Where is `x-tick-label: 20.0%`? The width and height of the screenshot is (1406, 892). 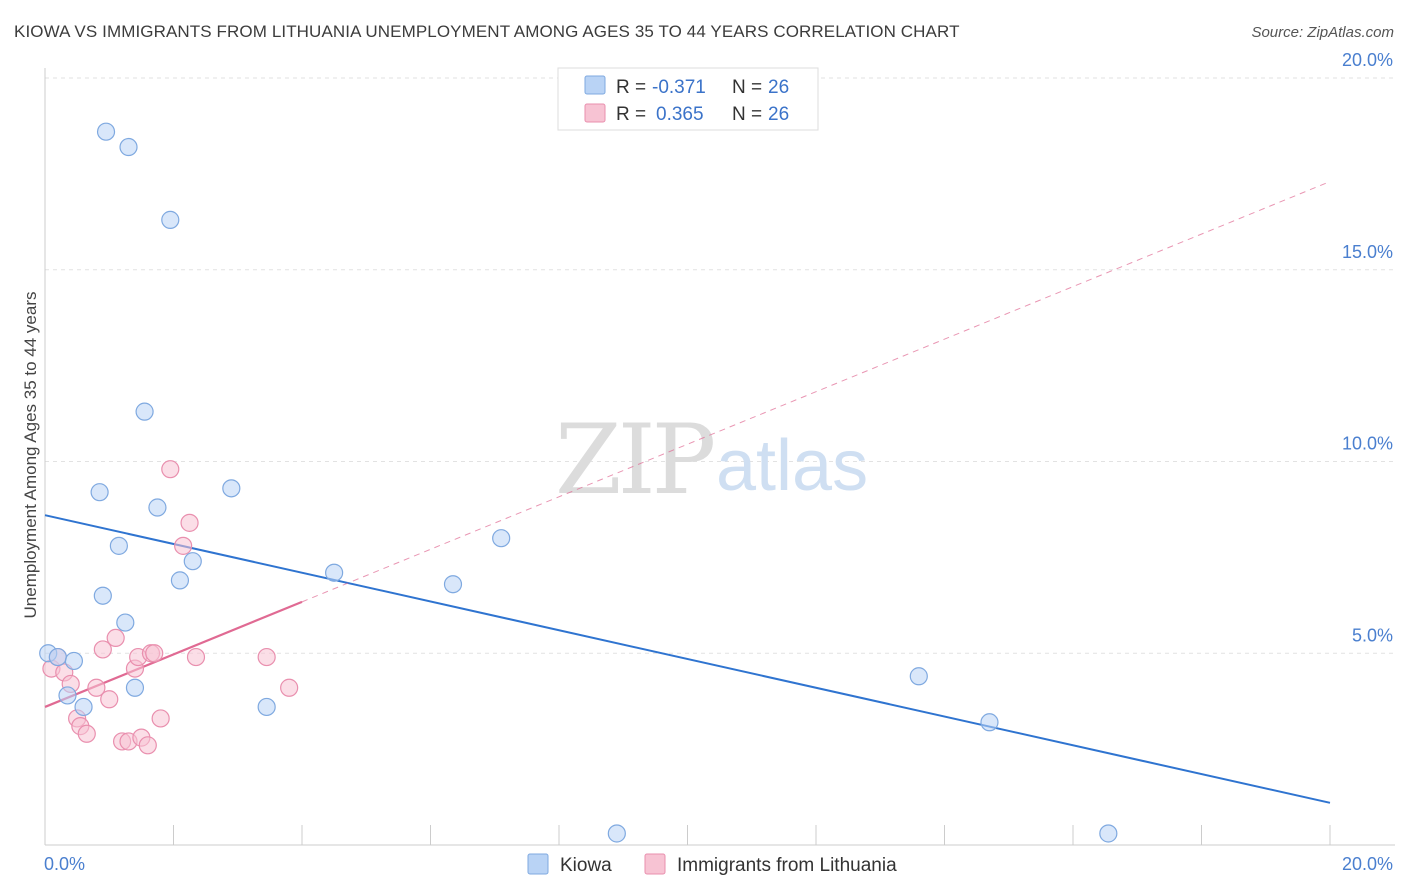 x-tick-label: 20.0% is located at coordinates (1367, 864).